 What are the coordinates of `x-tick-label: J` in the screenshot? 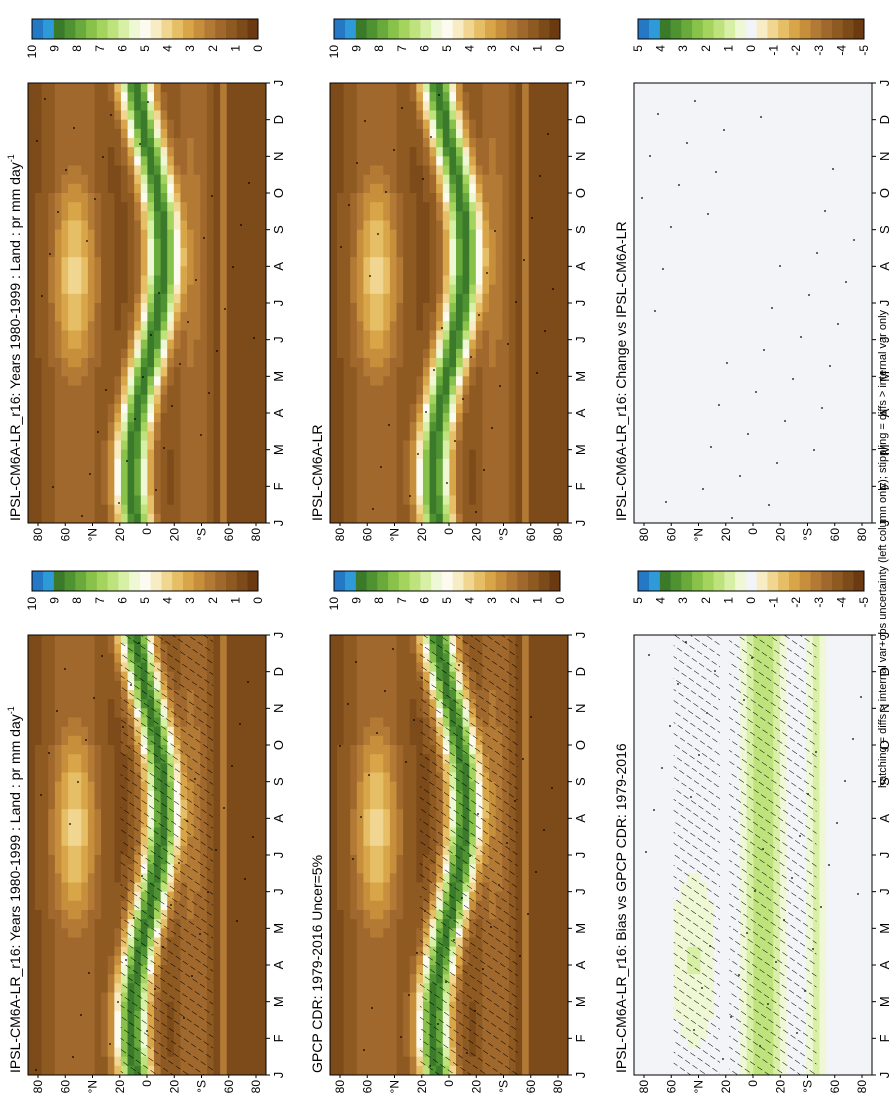 It's located at (278, 1075).